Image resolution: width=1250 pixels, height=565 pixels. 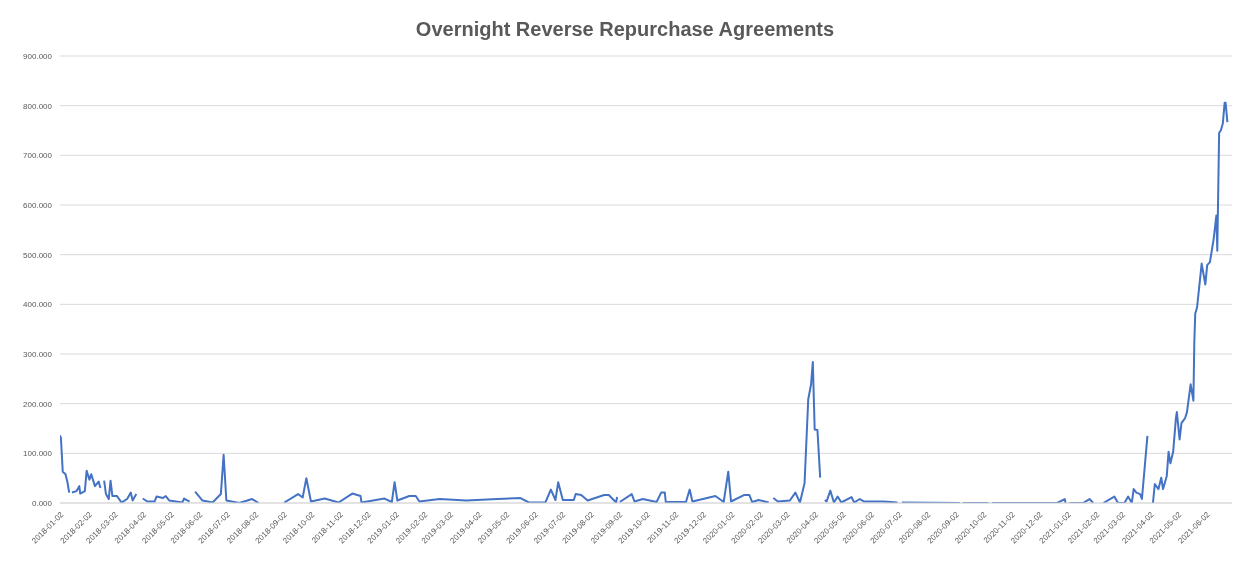 What do you see at coordinates (38, 454) in the screenshot?
I see `y-tick-label: 100.000` at bounding box center [38, 454].